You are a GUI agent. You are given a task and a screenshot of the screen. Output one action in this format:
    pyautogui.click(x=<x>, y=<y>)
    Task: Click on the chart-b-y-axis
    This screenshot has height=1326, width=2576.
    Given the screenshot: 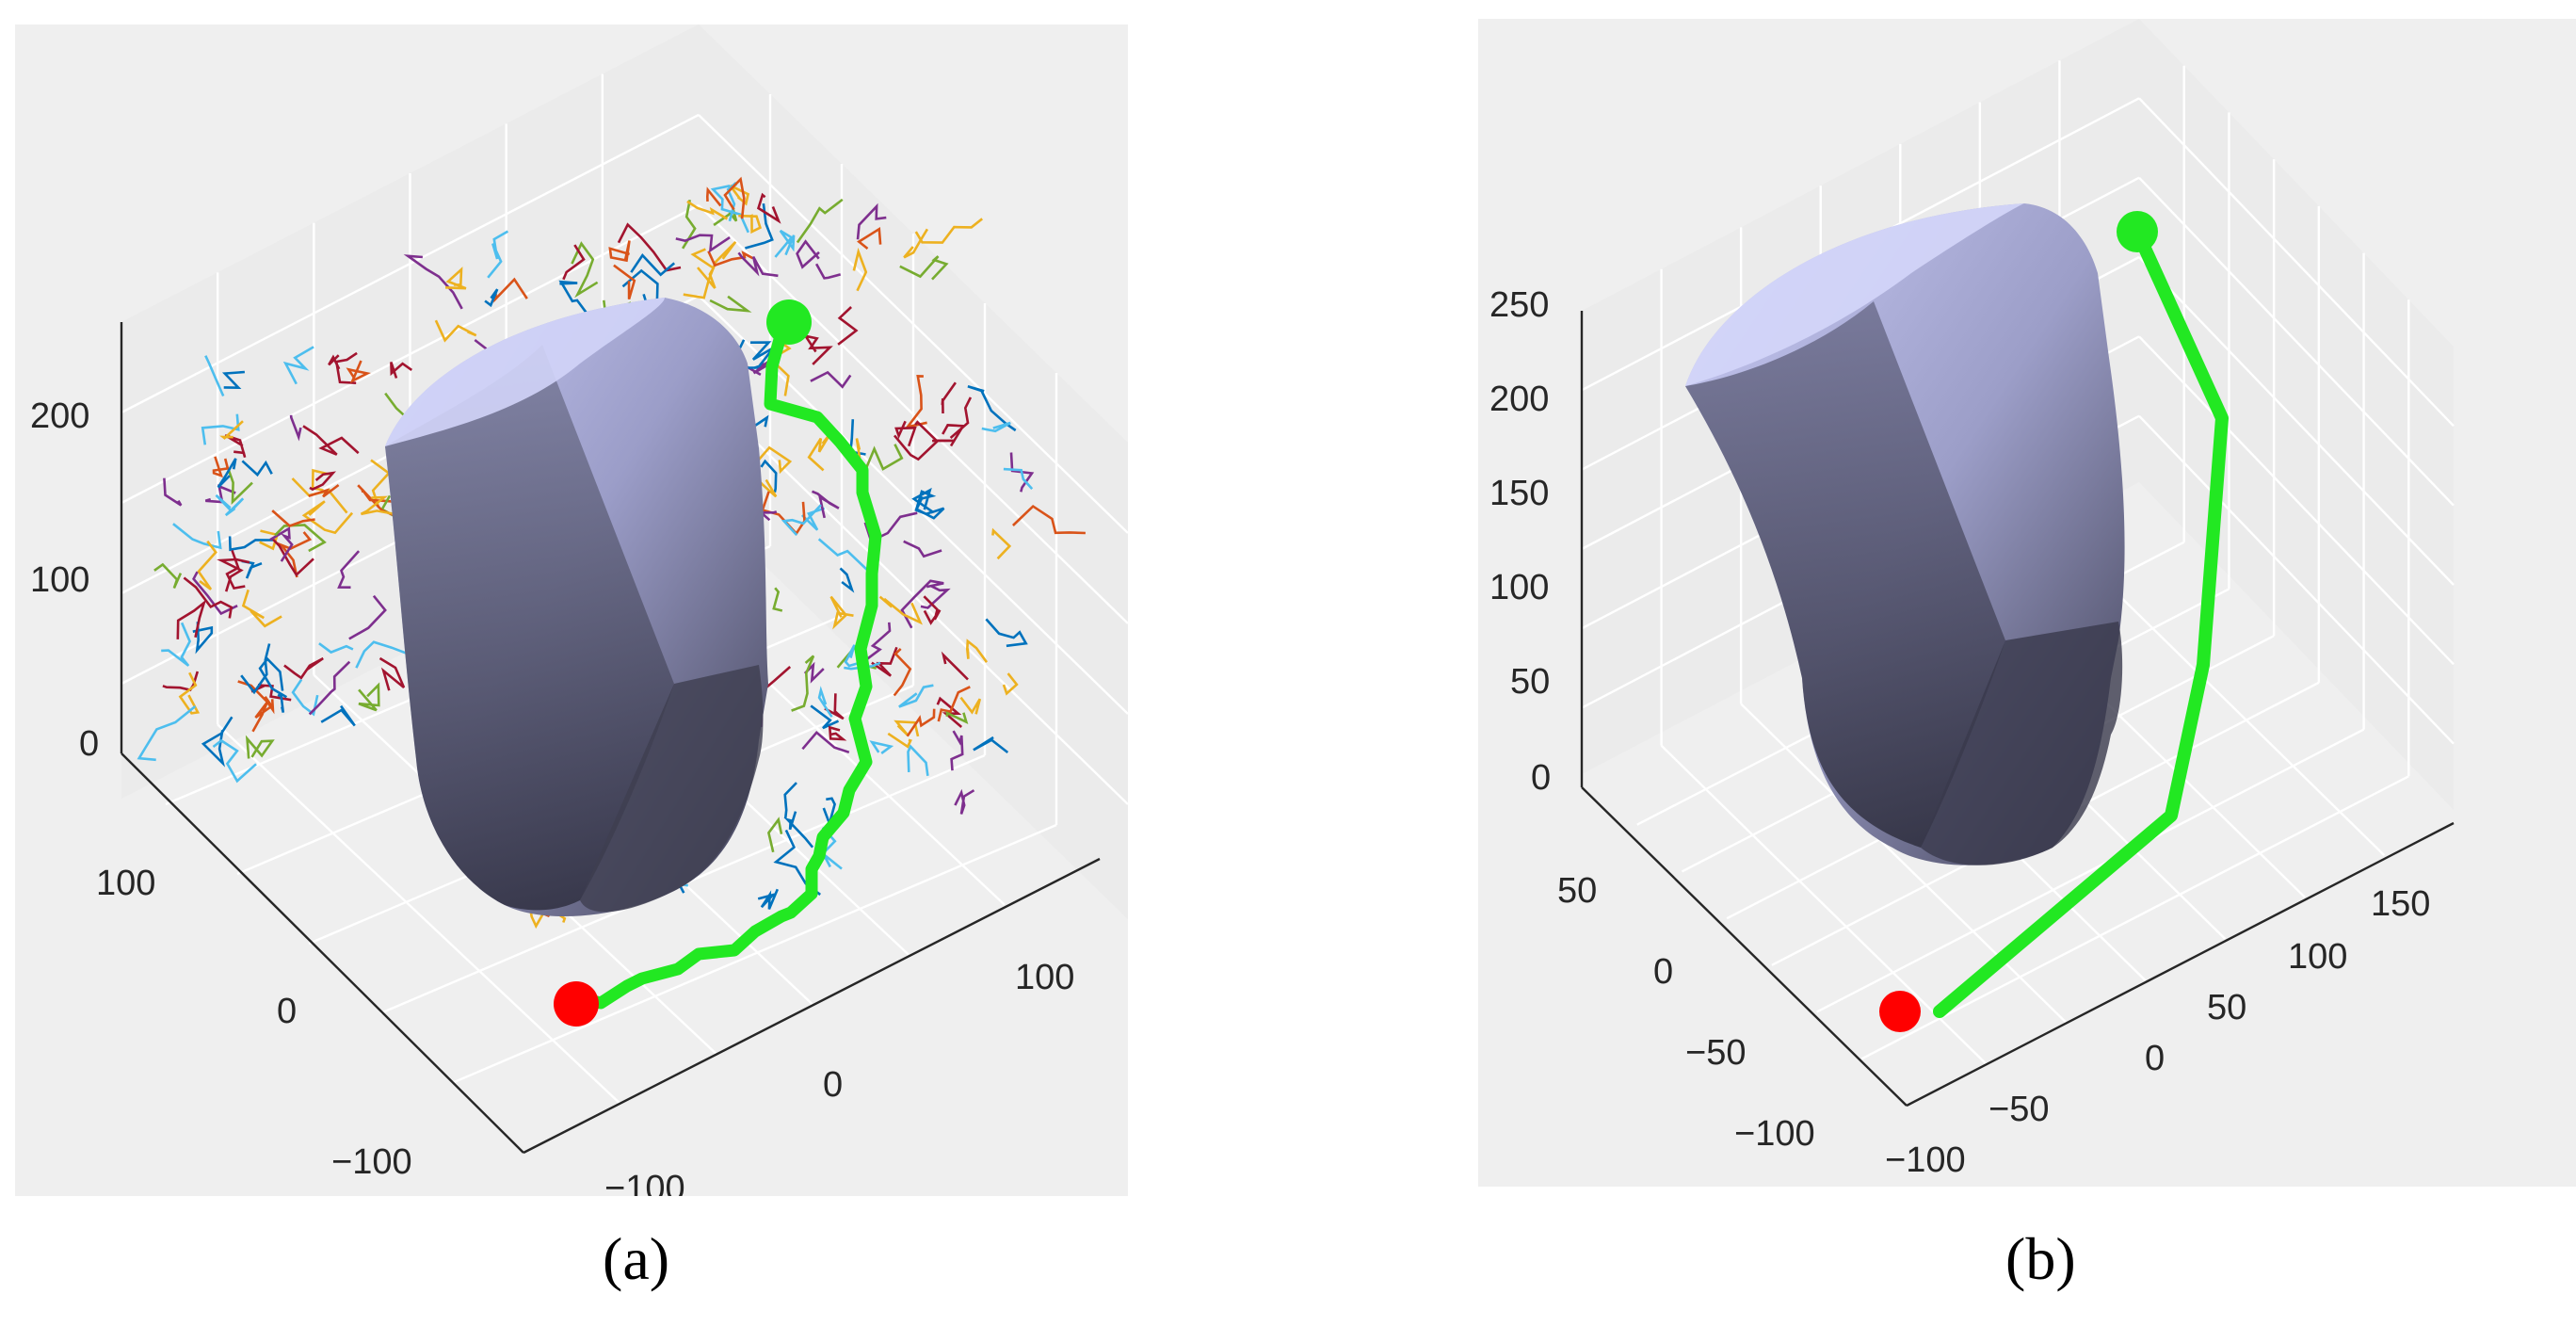 What is the action you would take?
    pyautogui.click(x=1744, y=946)
    